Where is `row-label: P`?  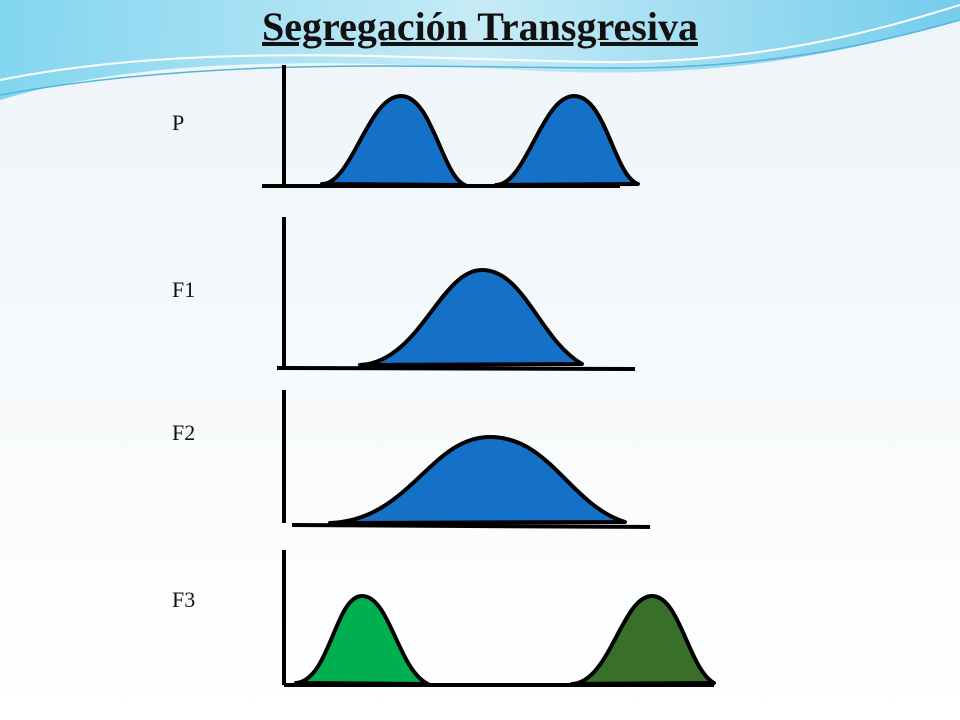 row-label: P is located at coordinates (178, 122).